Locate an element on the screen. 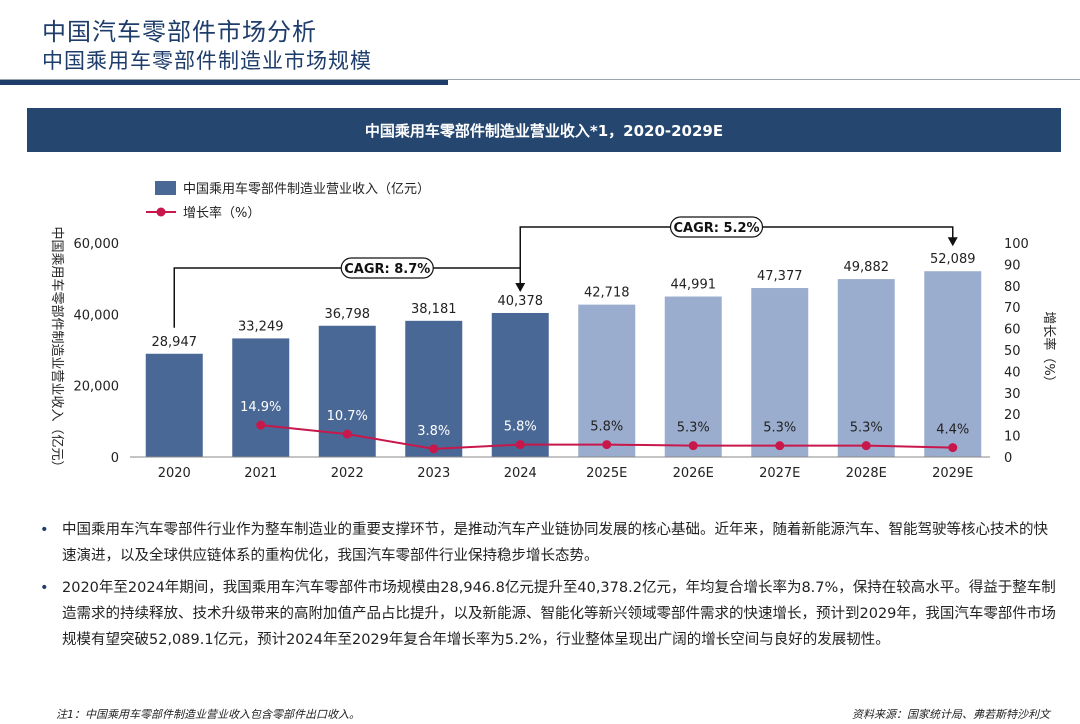 Image resolution: width=1080 pixels, height=724 pixels. x-tick-label: 2025E is located at coordinates (606, 473).